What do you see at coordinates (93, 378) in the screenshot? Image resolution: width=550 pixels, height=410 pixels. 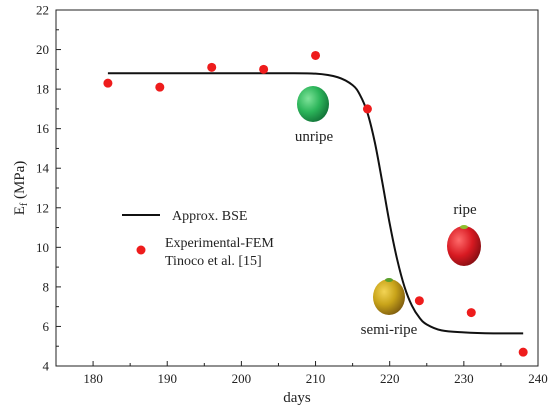 I see `x-tick-label: 180` at bounding box center [93, 378].